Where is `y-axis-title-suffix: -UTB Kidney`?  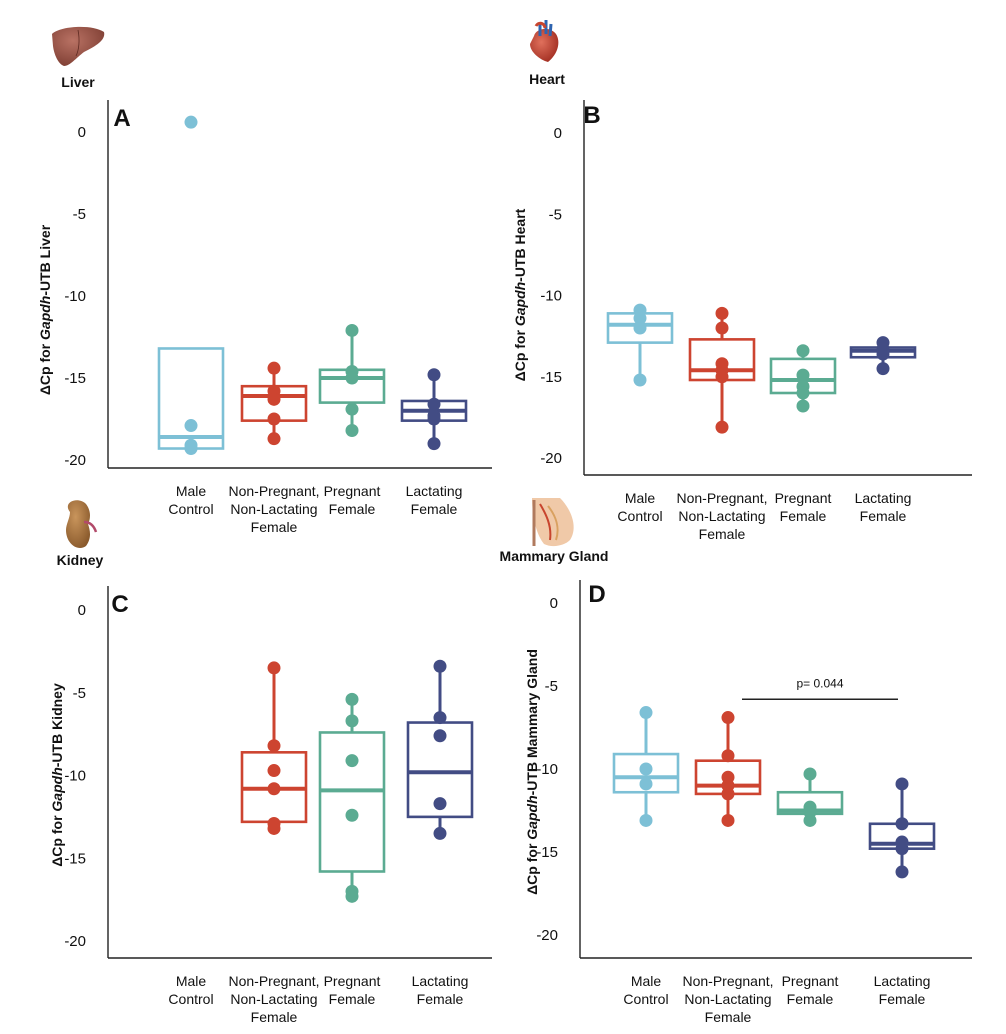 y-axis-title-suffix: -UTB Kidney is located at coordinates (57, 725).